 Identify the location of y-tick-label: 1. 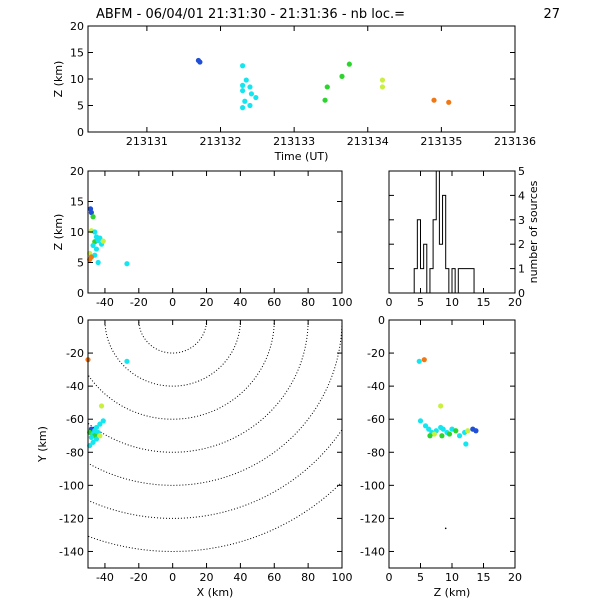
(521, 269).